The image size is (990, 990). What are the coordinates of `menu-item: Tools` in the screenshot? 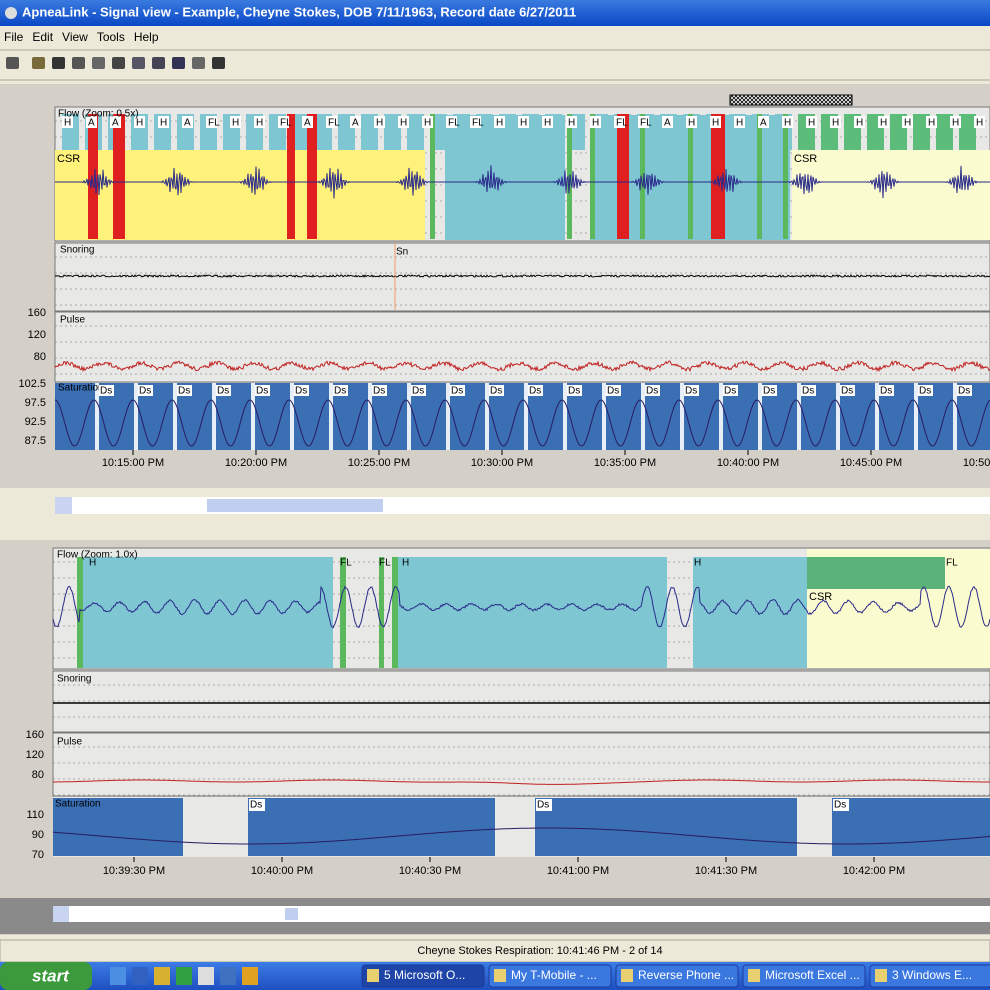 It's located at (111, 37).